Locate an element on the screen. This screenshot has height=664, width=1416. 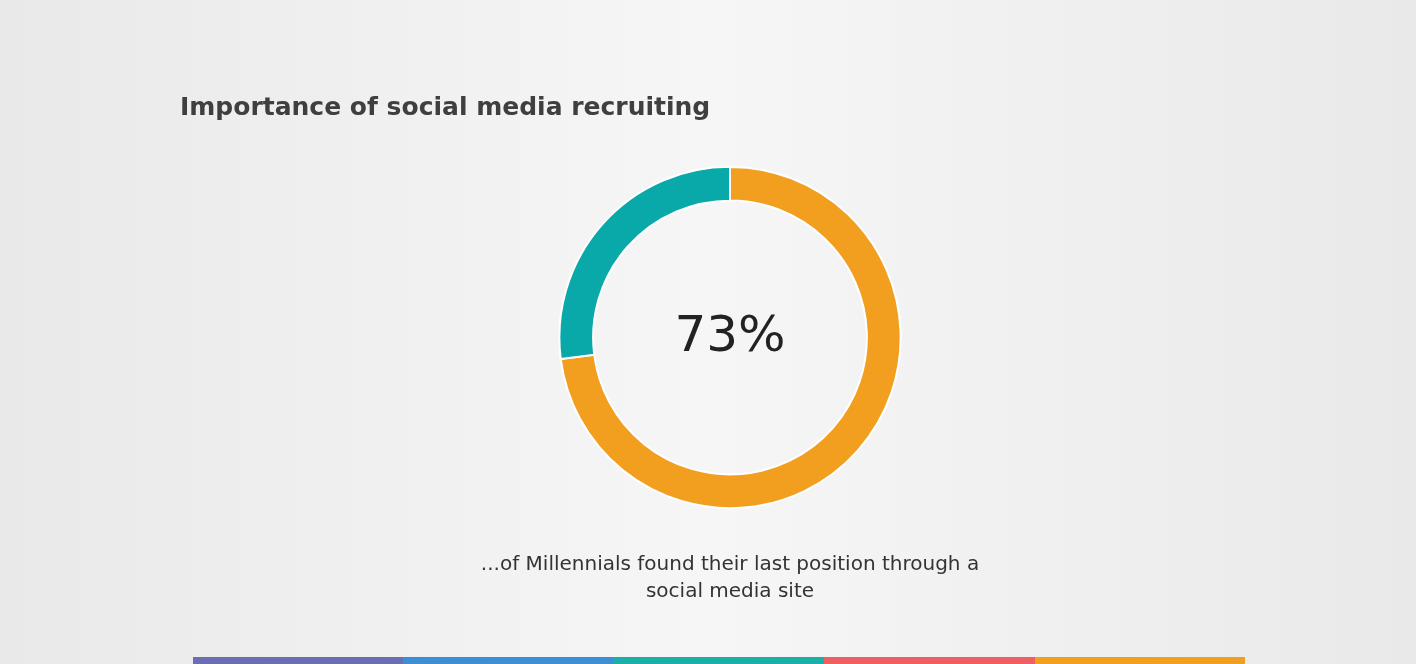
text: 73% is located at coordinates (730, 334).